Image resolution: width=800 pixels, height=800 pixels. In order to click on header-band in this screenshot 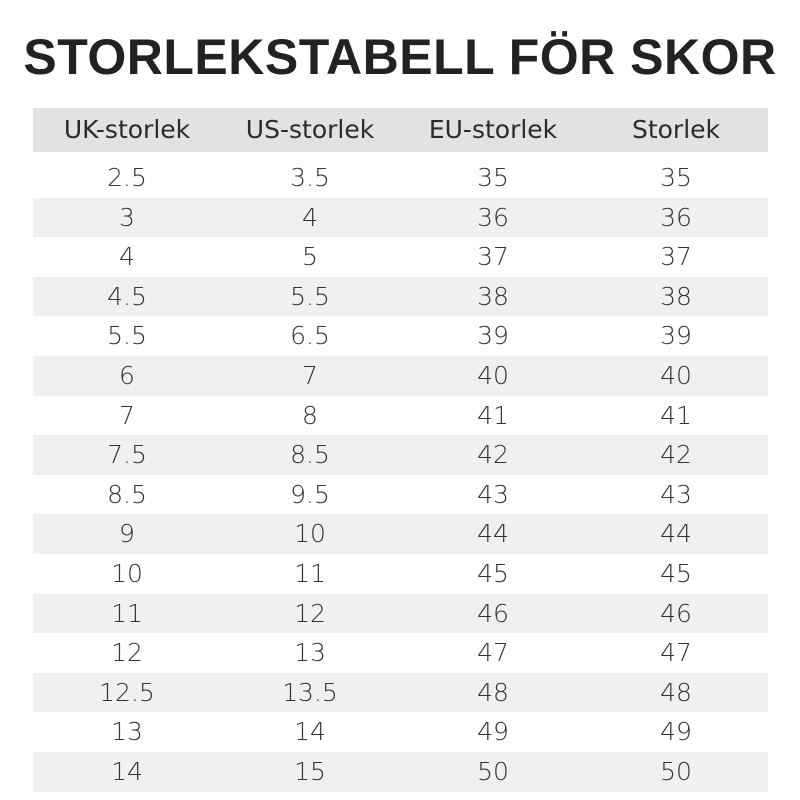, I will do `click(400, 130)`.